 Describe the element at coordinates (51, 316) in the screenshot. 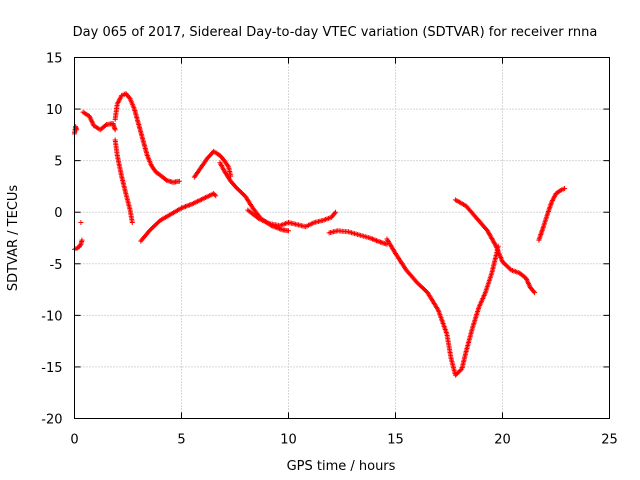

I see `y-tick-label: -10` at that location.